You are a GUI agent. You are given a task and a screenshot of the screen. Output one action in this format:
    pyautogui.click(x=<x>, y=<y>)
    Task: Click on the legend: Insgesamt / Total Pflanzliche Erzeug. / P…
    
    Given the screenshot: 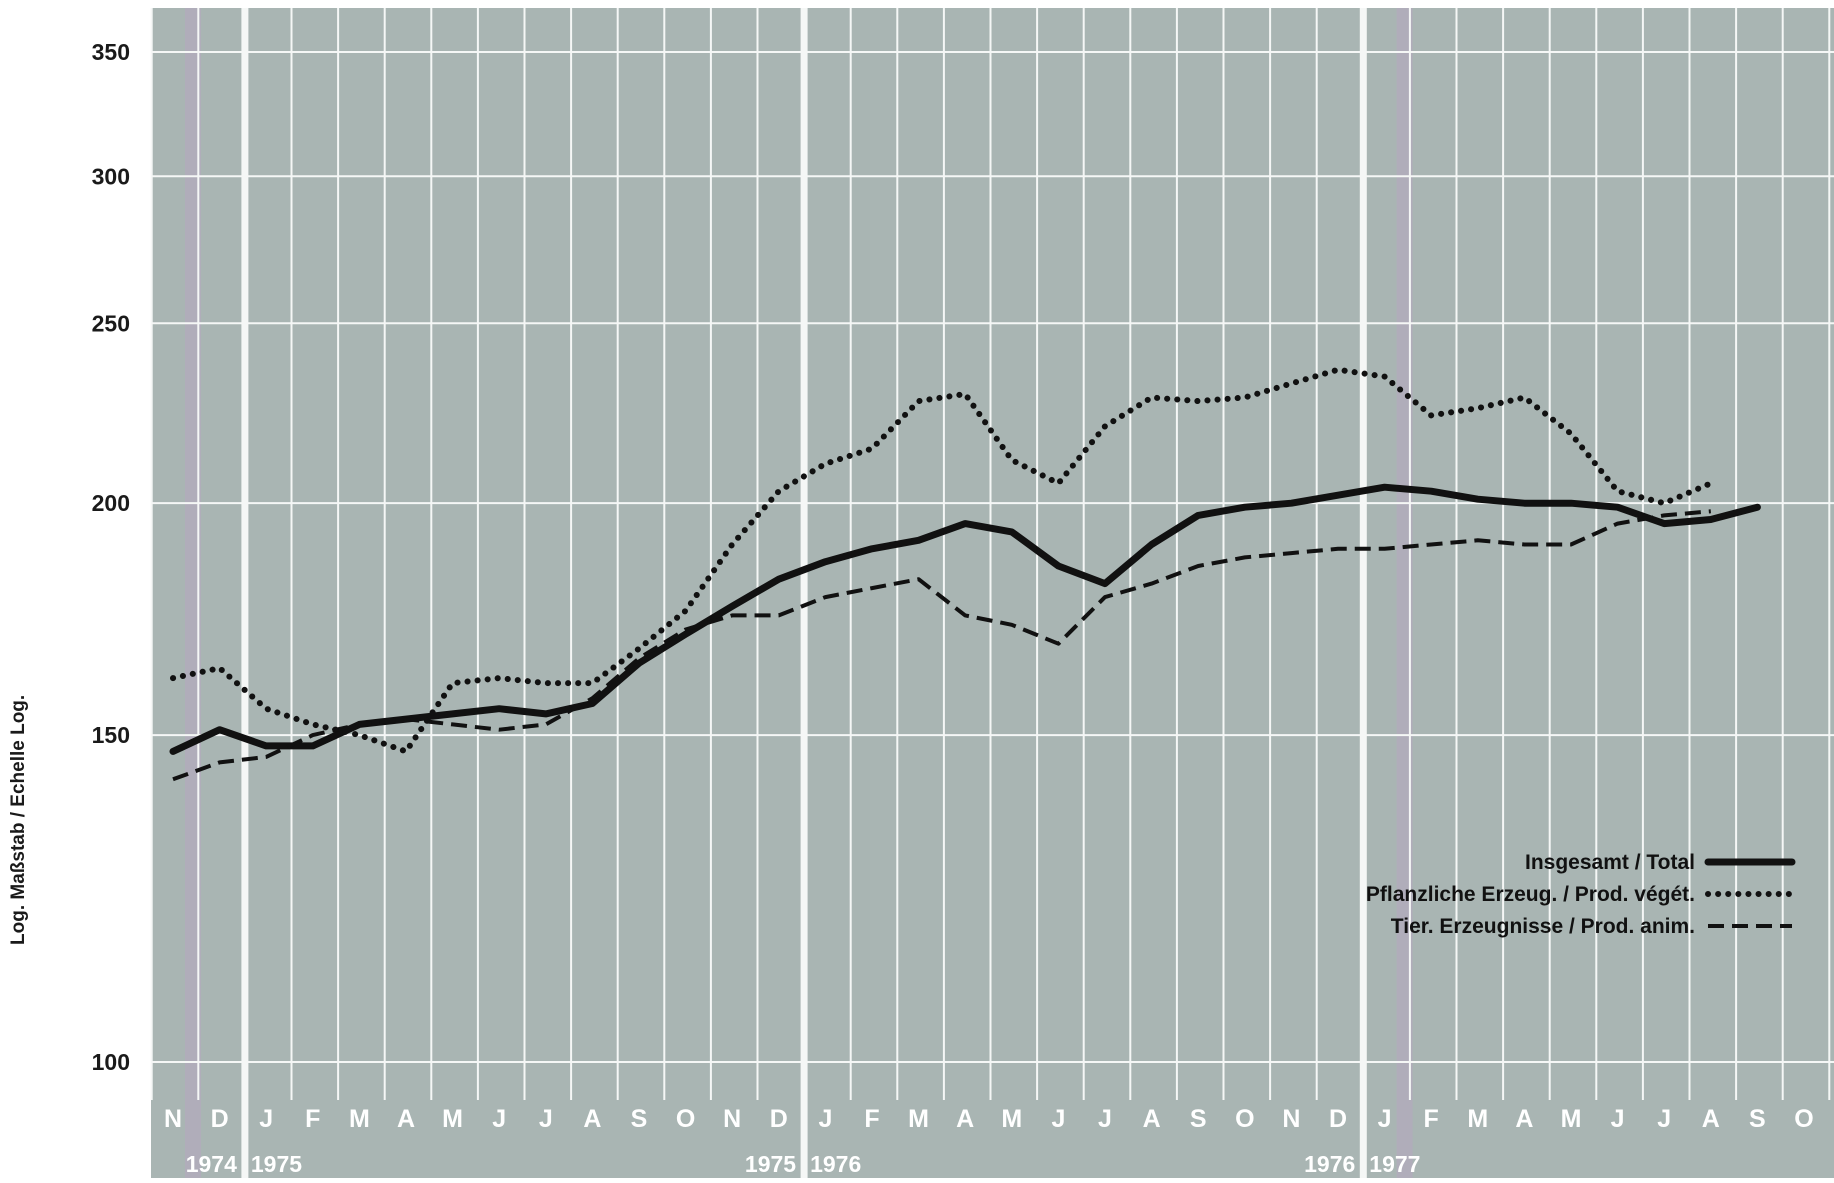 What is the action you would take?
    pyautogui.click(x=1581, y=894)
    